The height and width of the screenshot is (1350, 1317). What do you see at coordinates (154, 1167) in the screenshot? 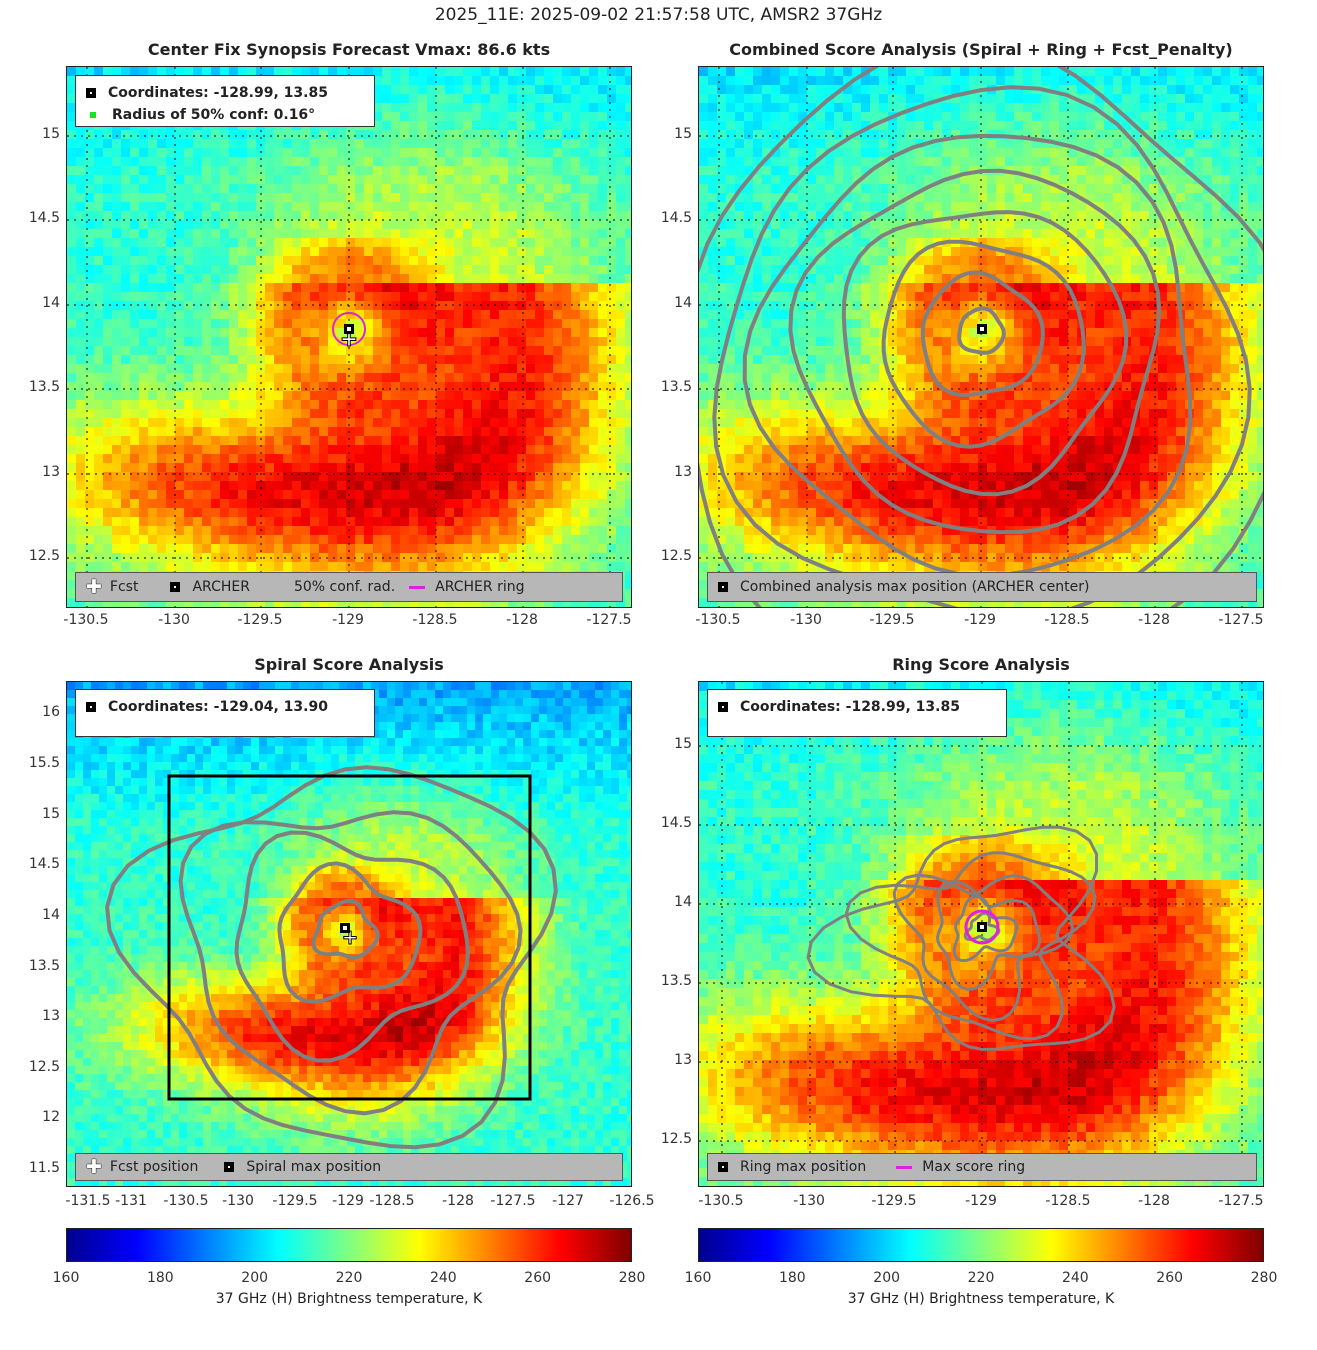
I see `legend-fcst-position: Fcst position` at bounding box center [154, 1167].